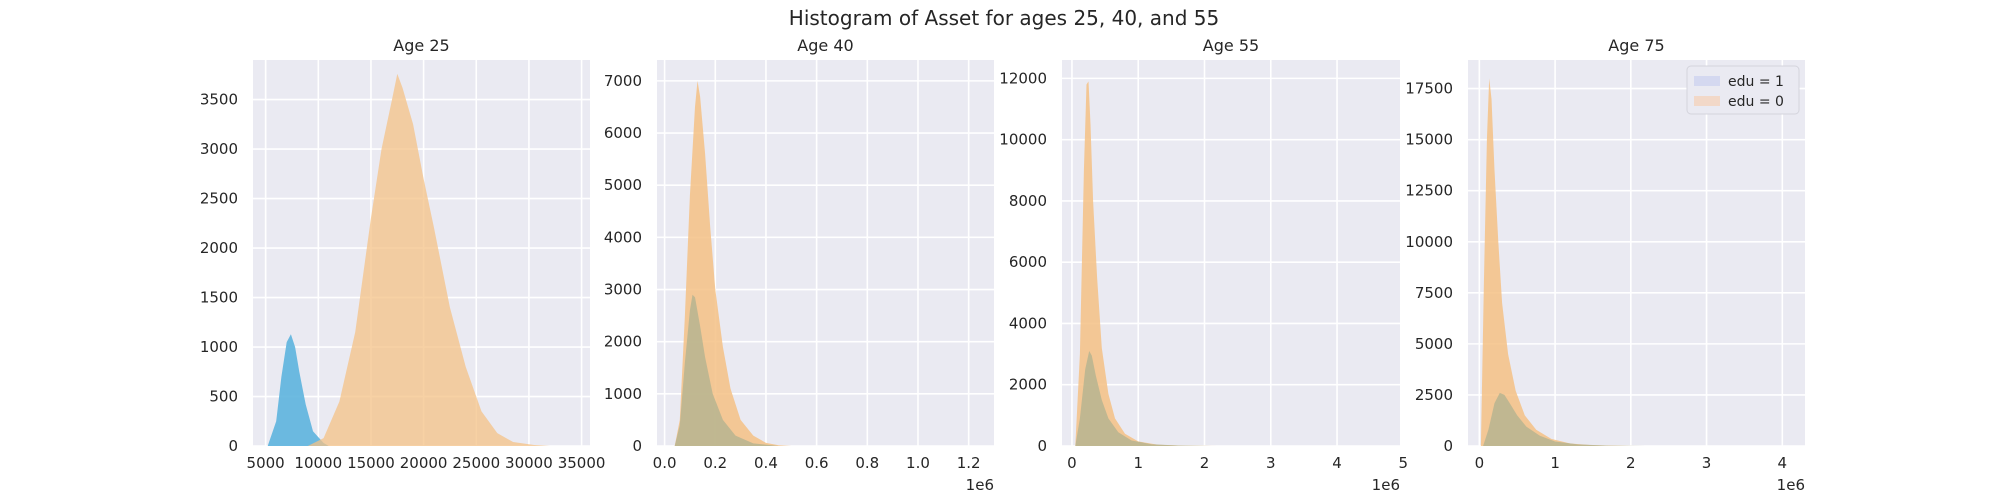 The height and width of the screenshot is (500, 2000). What do you see at coordinates (223, 397) in the screenshot?
I see `y-tick-label: 500` at bounding box center [223, 397].